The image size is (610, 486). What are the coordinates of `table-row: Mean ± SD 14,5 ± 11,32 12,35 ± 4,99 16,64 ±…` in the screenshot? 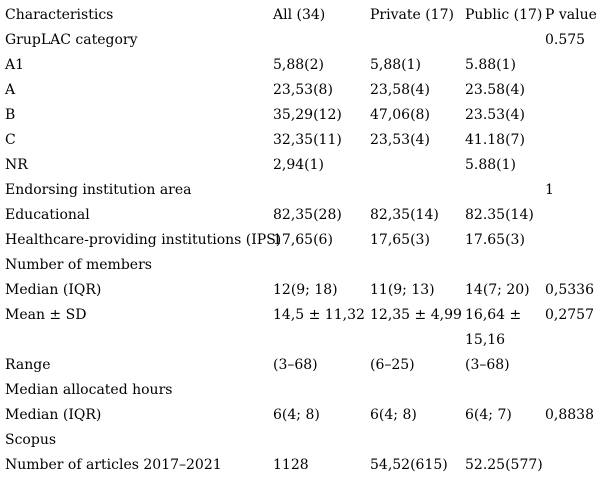 It's located at (305, 328).